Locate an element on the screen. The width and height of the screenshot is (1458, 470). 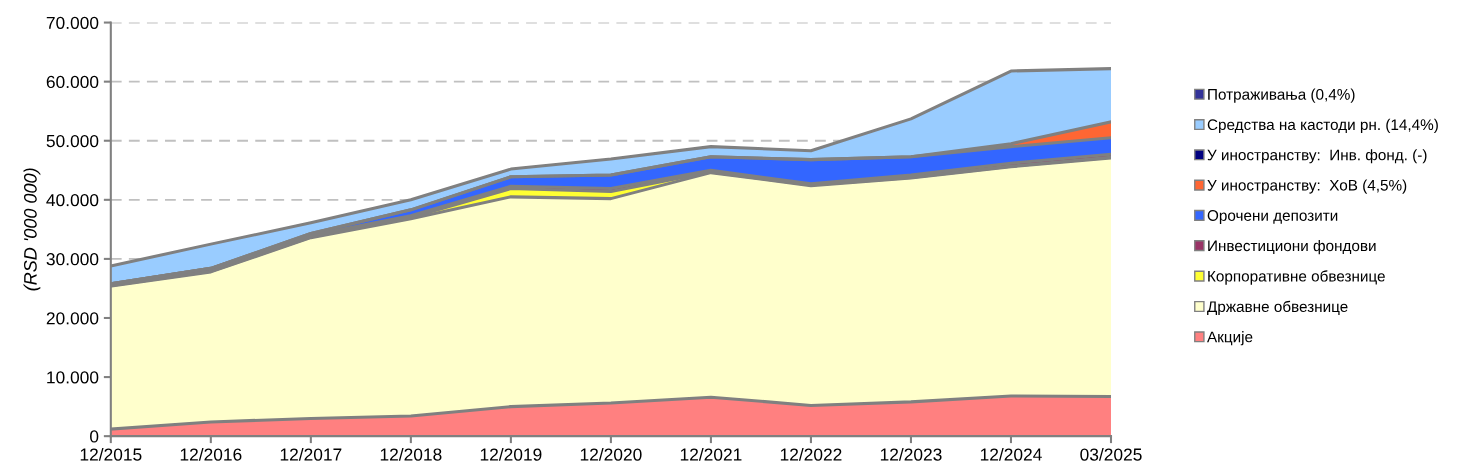
legend-label: У иностранству: Инв. фонд. (-) is located at coordinates (1317, 156).